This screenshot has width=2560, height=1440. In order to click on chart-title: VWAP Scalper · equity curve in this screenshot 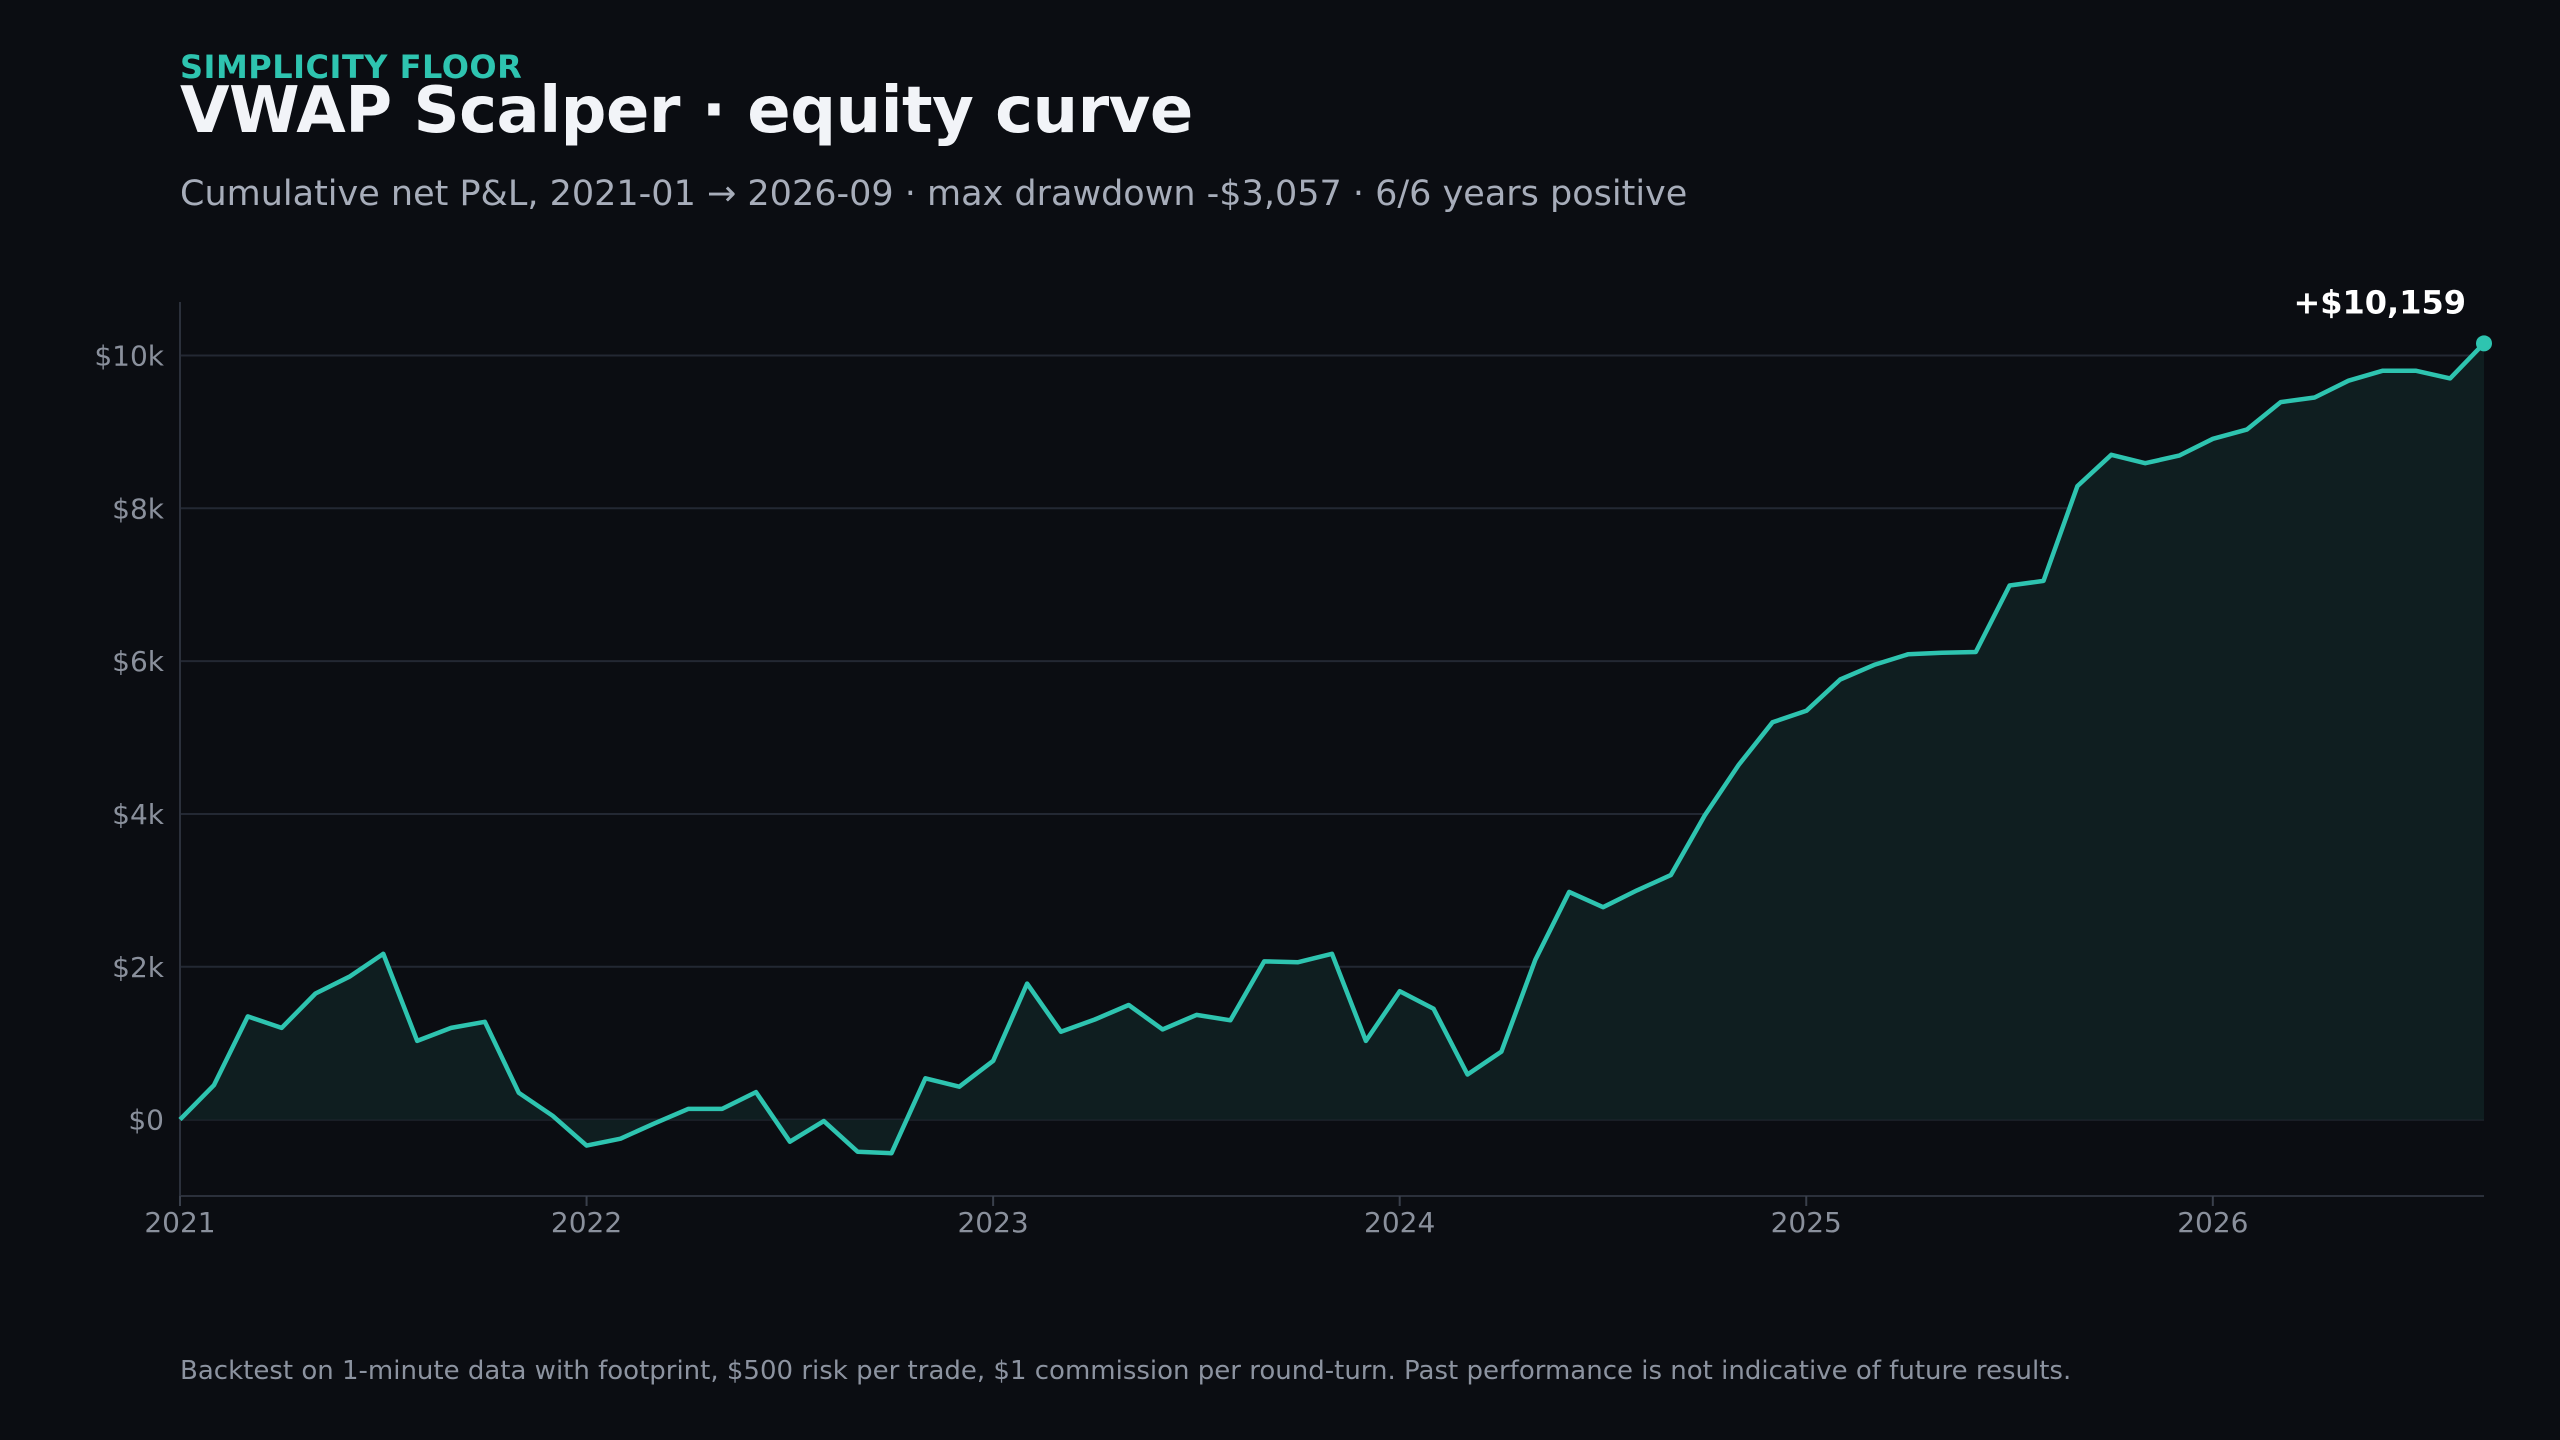, I will do `click(686, 111)`.